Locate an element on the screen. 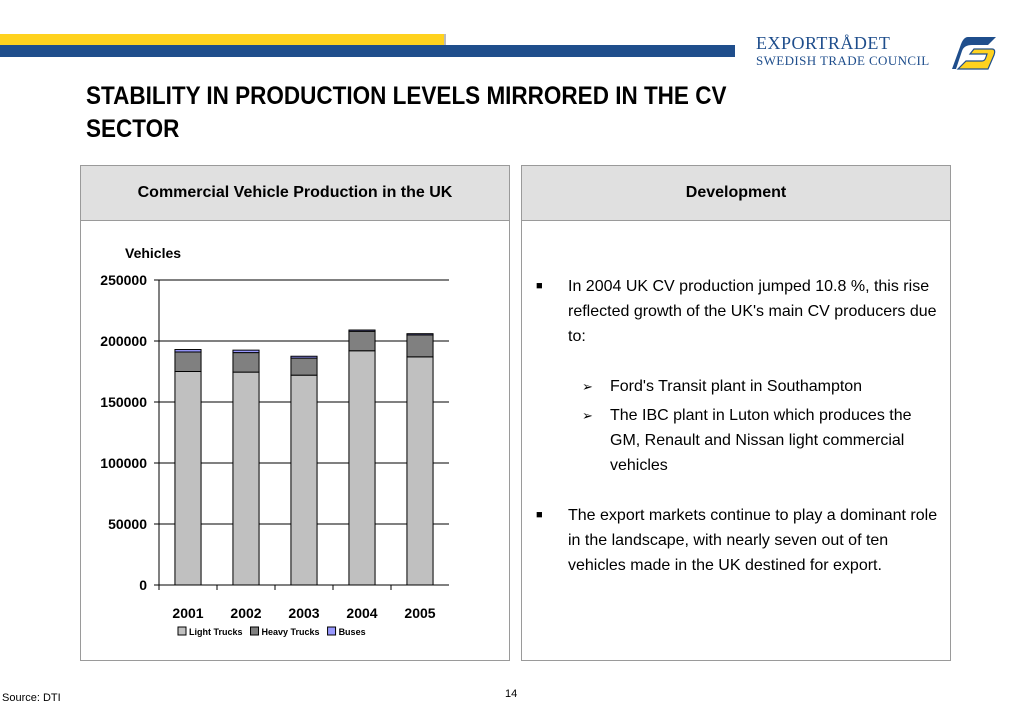 The image size is (1023, 708). x-tick-label: 2002 is located at coordinates (245, 613).